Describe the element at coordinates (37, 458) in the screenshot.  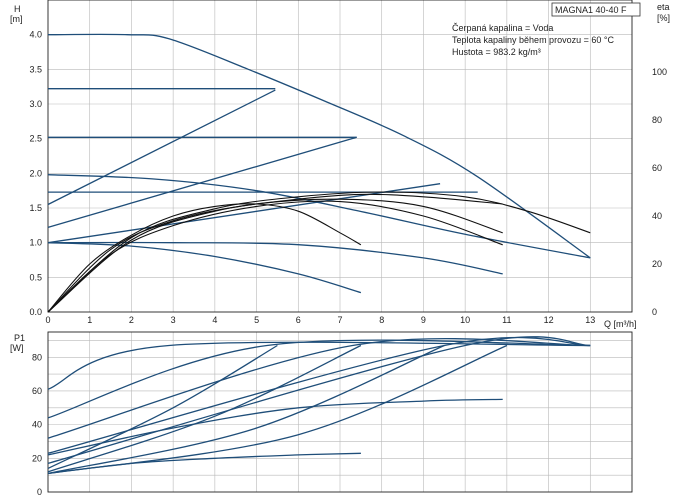
I see `p1-tick-label: 20` at that location.